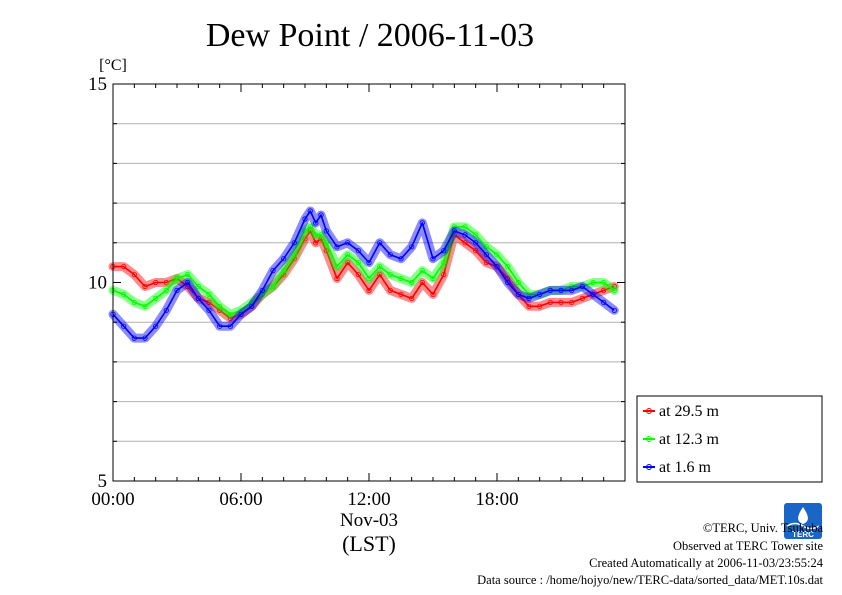  What do you see at coordinates (689, 411) in the screenshot?
I see `legend-entry-label: at 29.5 m` at bounding box center [689, 411].